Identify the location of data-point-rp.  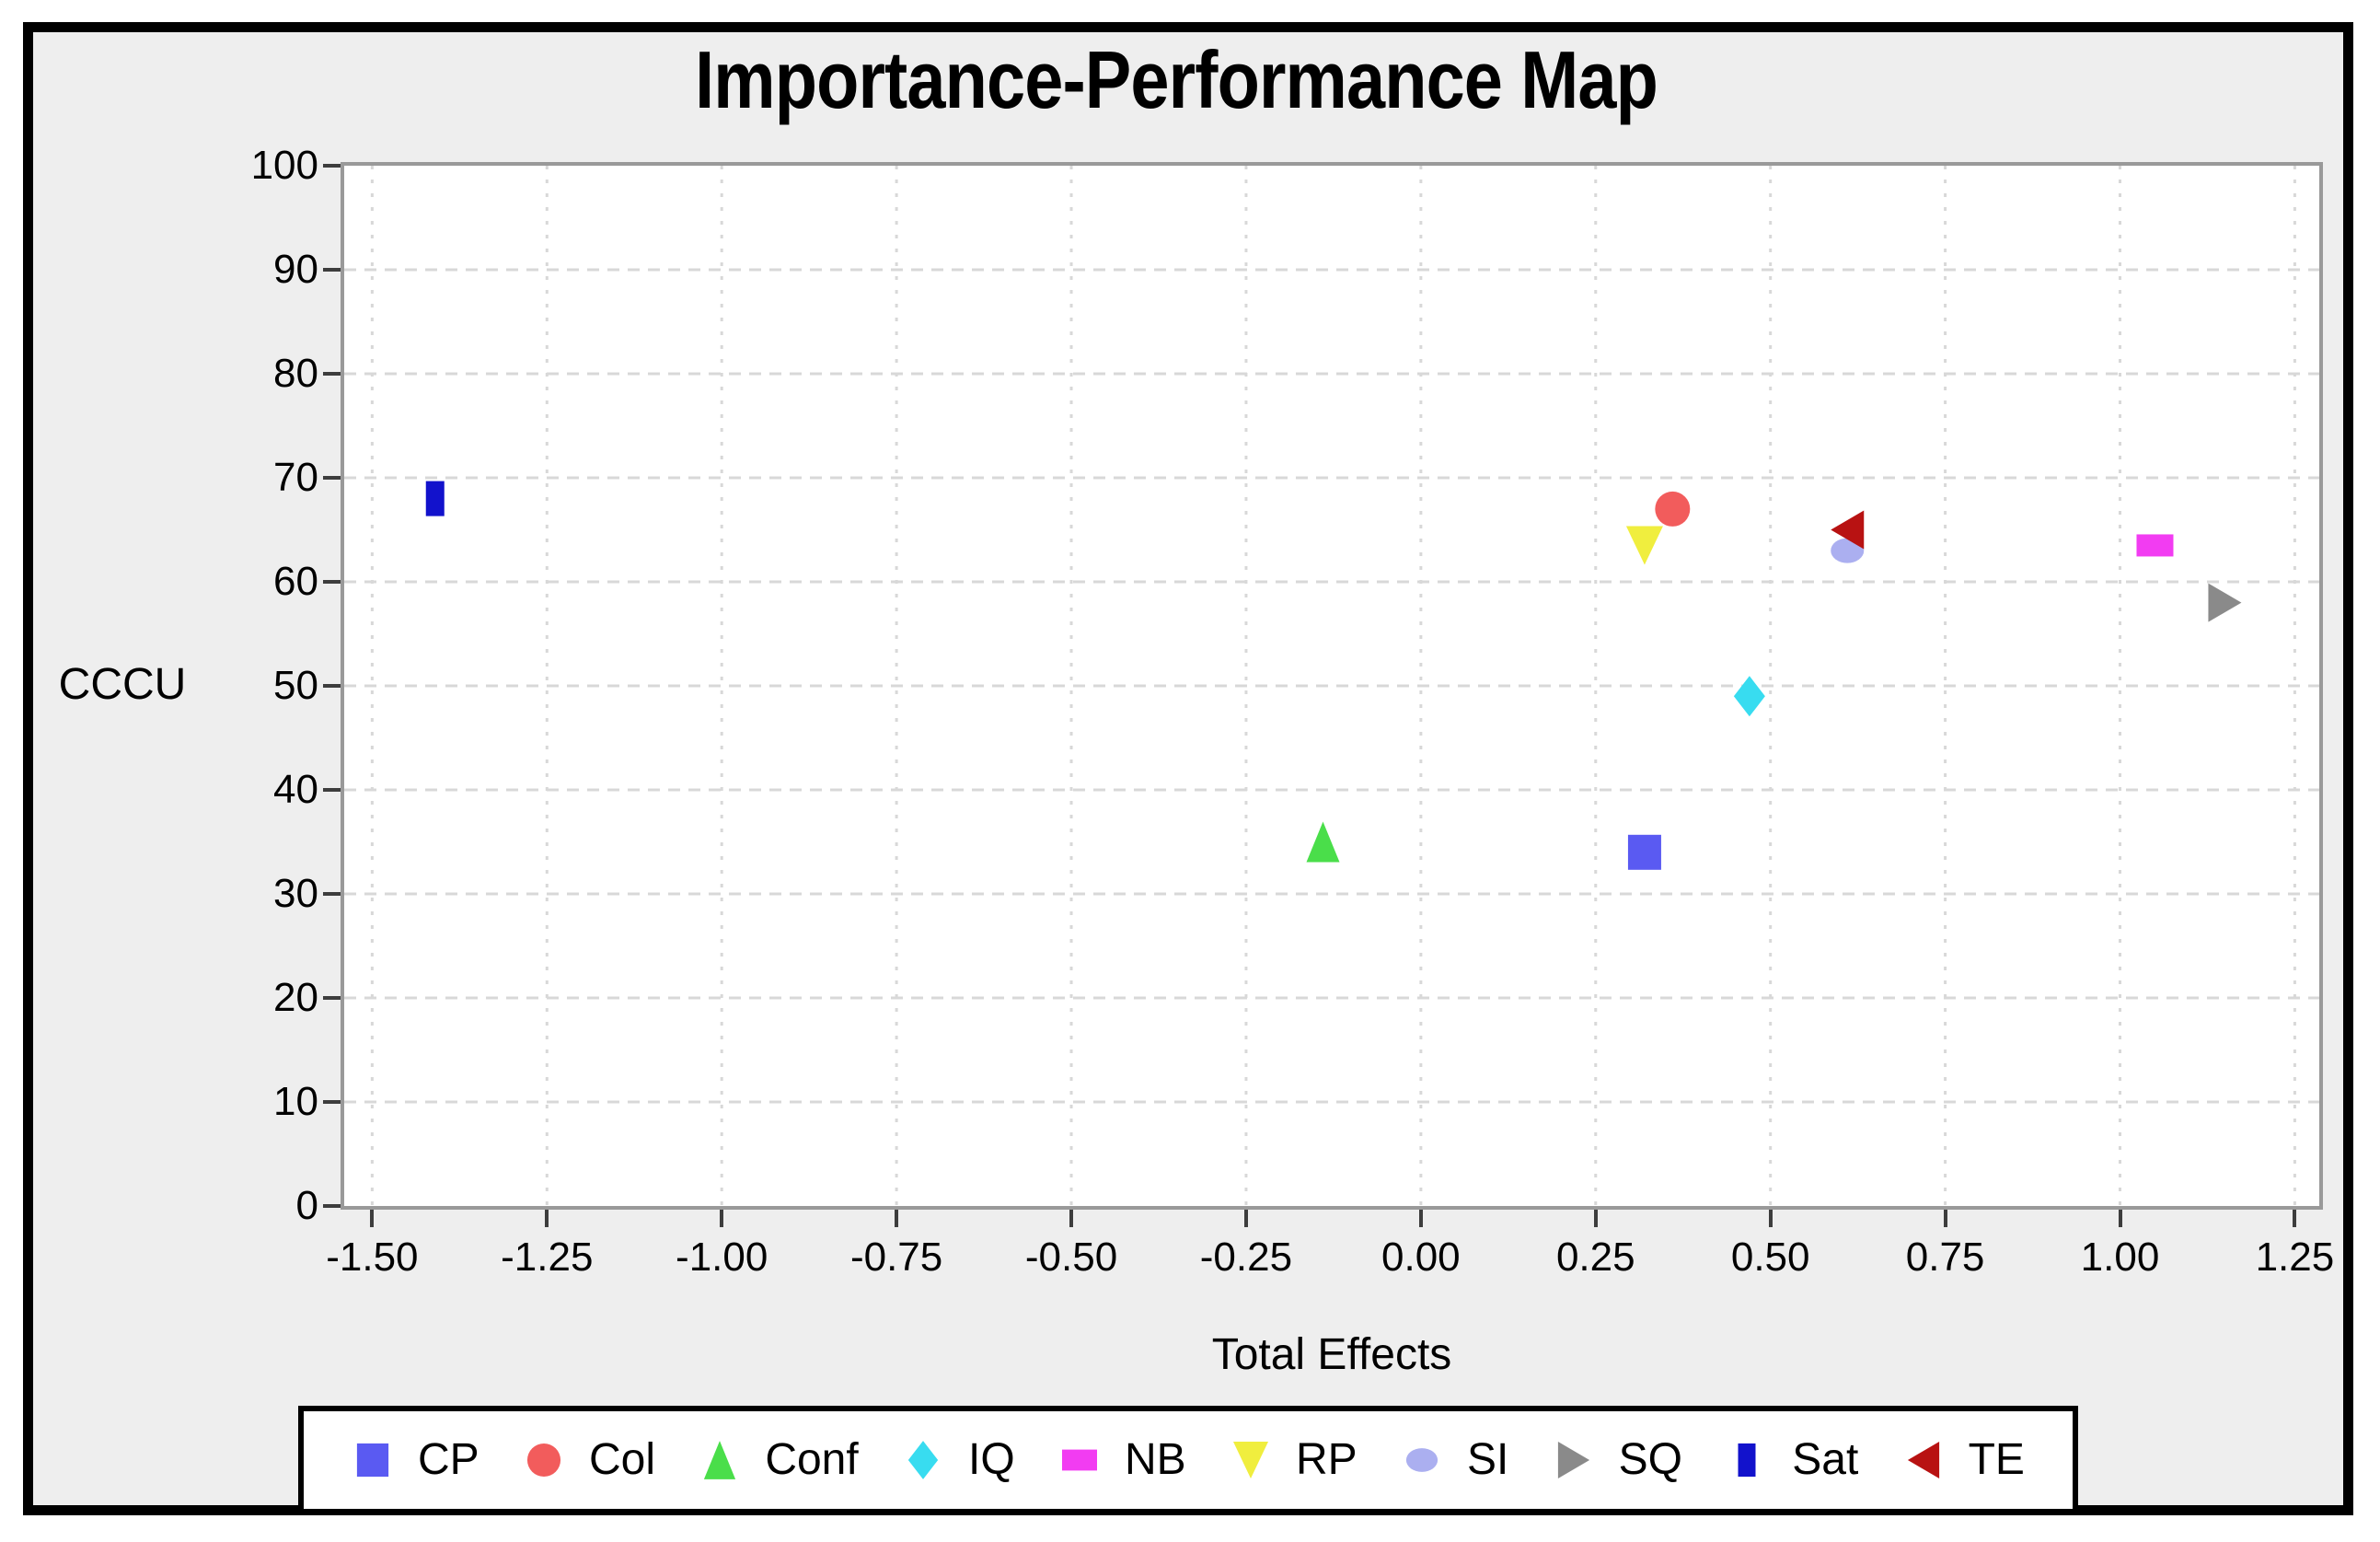
(1644, 545).